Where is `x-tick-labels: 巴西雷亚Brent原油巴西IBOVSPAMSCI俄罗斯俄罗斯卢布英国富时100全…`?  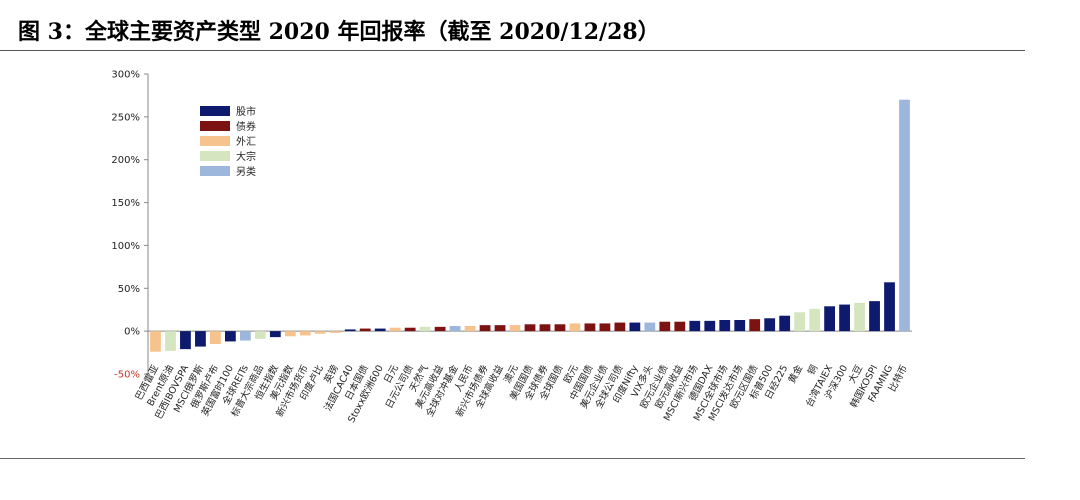 x-tick-labels: 巴西雷亚Brent原油巴西IBOVSPAMSCI俄罗斯俄罗斯卢布英国富时100全… is located at coordinates (522, 393).